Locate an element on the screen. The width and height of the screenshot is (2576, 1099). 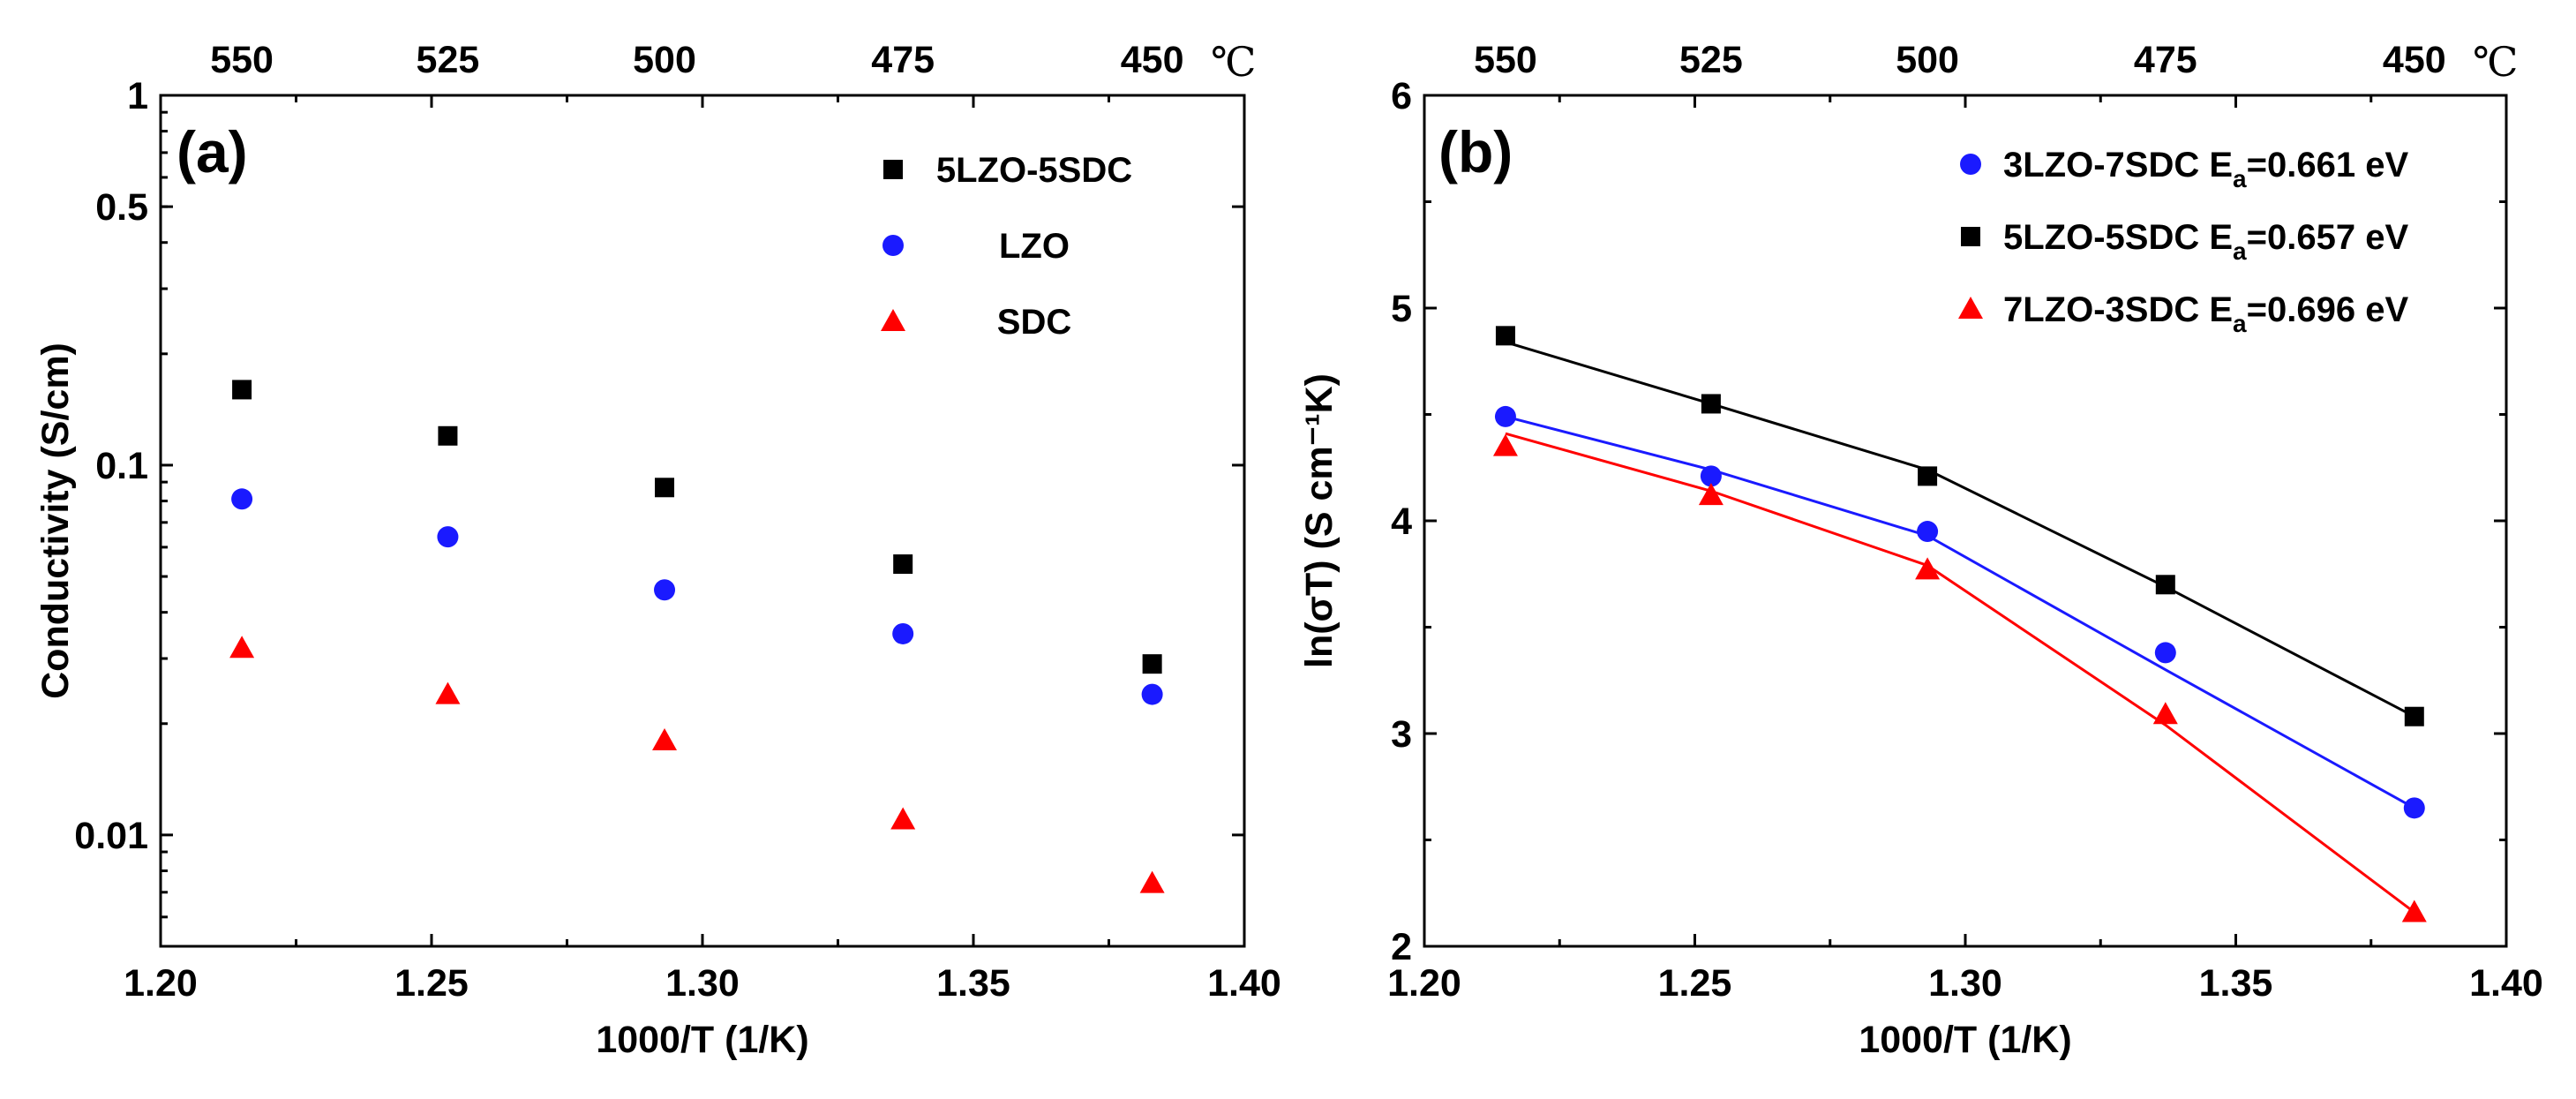
legend-label: LZO is located at coordinates (1034, 246).